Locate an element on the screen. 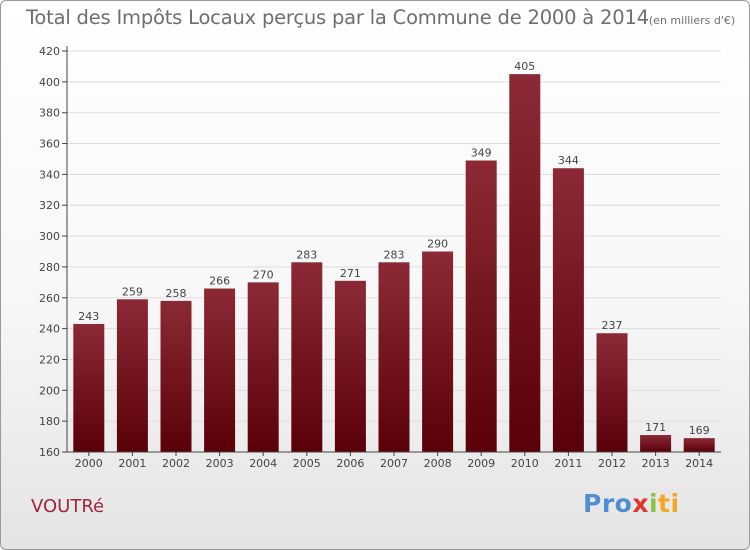 This screenshot has width=750, height=550. commune-name: VOUTRé is located at coordinates (68, 506).